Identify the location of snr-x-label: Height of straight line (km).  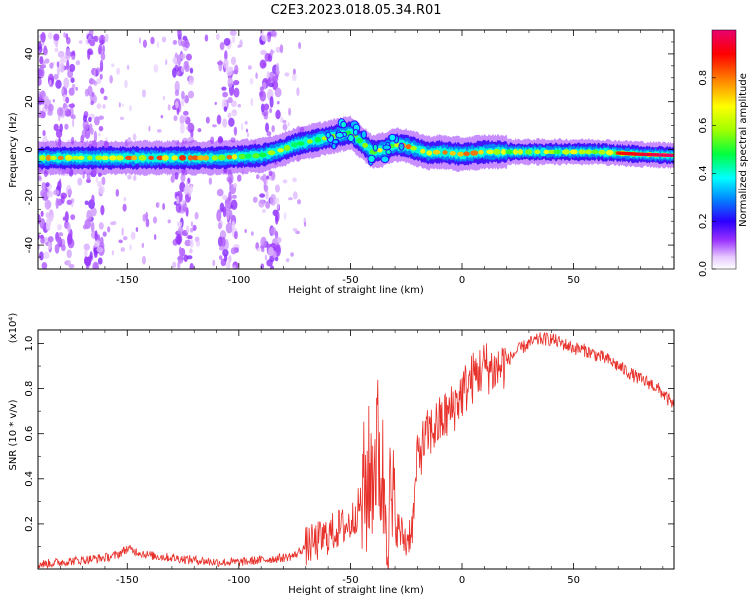
(356, 590).